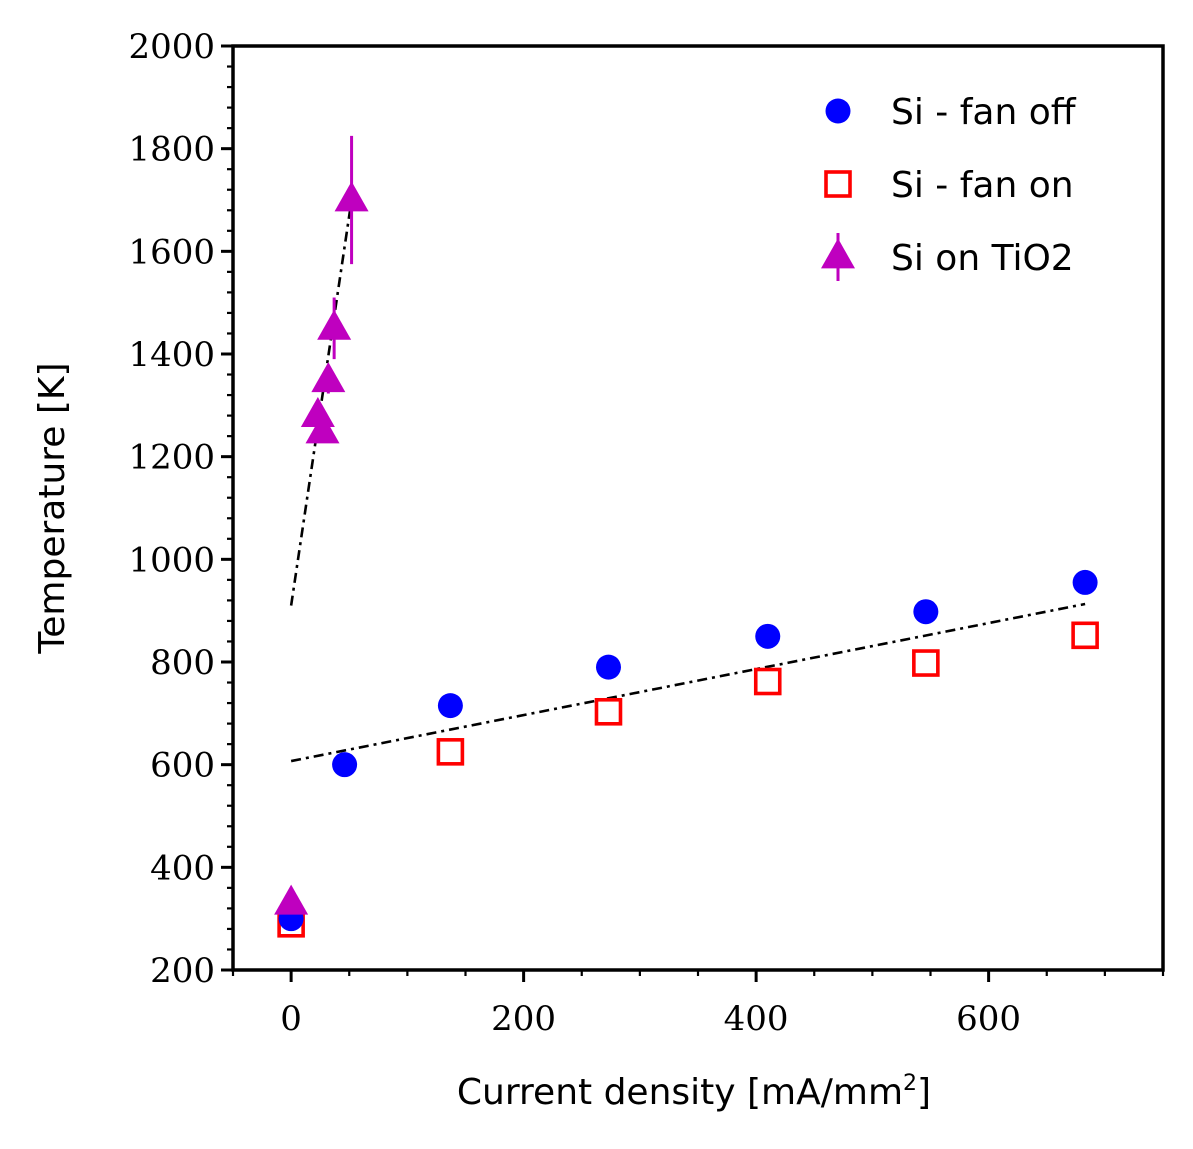 This screenshot has width=1193, height=1149. Describe the element at coordinates (171, 458) in the screenshot. I see `y-tick-label: 1200` at that location.